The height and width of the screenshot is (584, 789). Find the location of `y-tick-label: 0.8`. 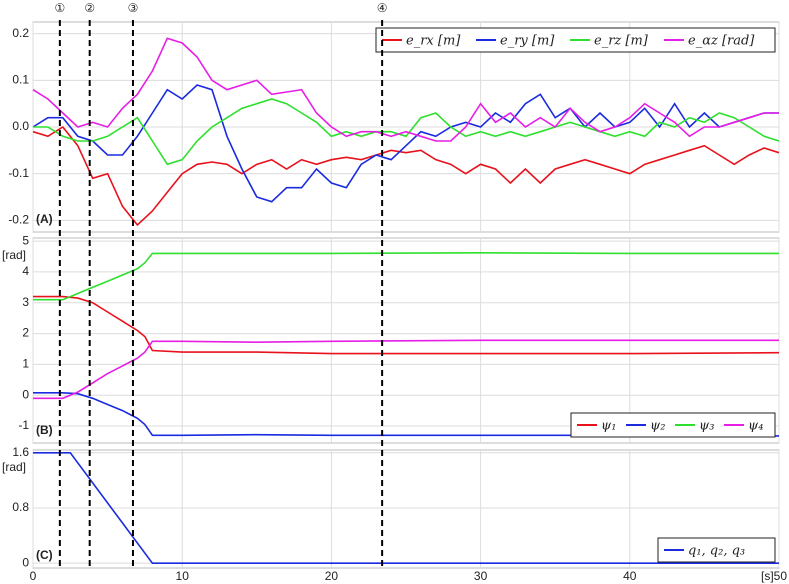

y-tick-label: 0.8 is located at coordinates (20, 507).